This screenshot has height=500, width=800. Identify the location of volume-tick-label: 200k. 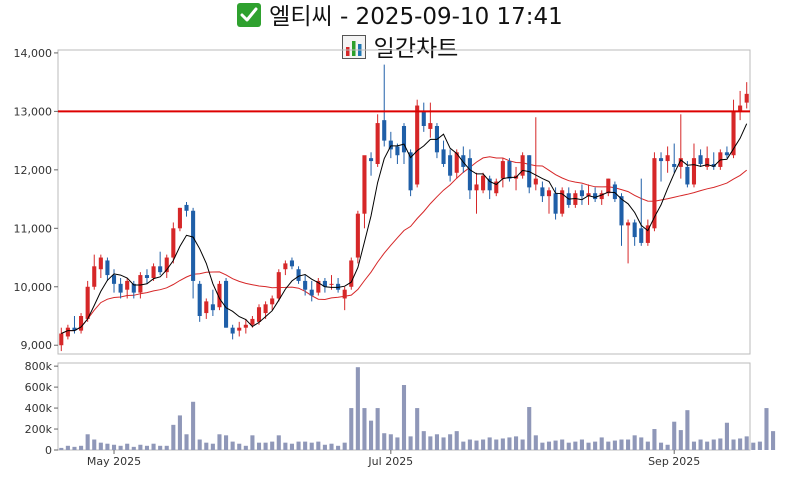
(39, 429).